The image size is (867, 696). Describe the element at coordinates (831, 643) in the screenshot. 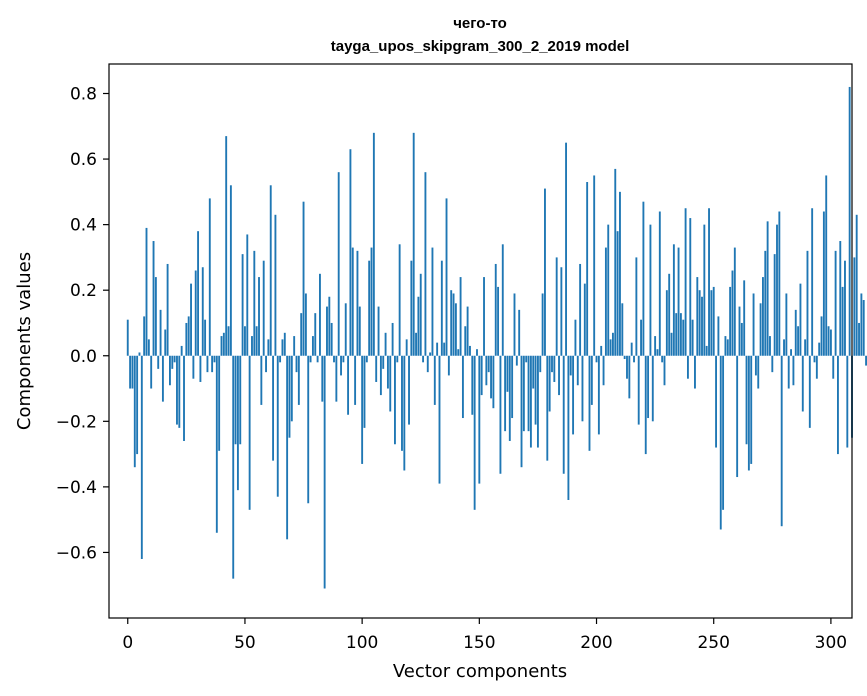

I see `x-tick-label: 300` at that location.